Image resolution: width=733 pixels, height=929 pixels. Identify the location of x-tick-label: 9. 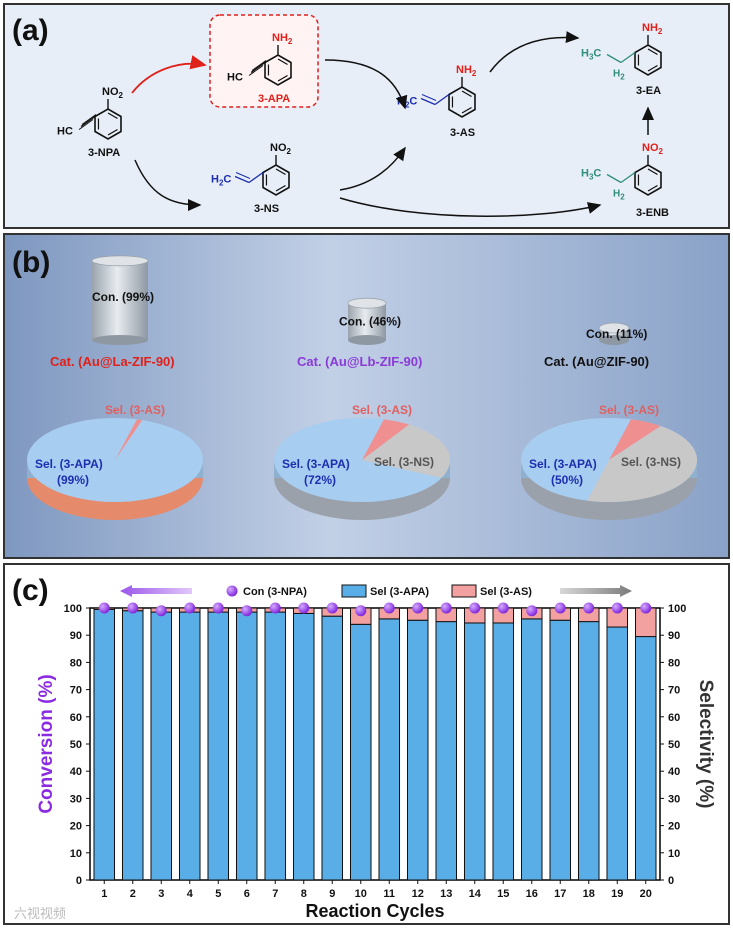
(332, 894).